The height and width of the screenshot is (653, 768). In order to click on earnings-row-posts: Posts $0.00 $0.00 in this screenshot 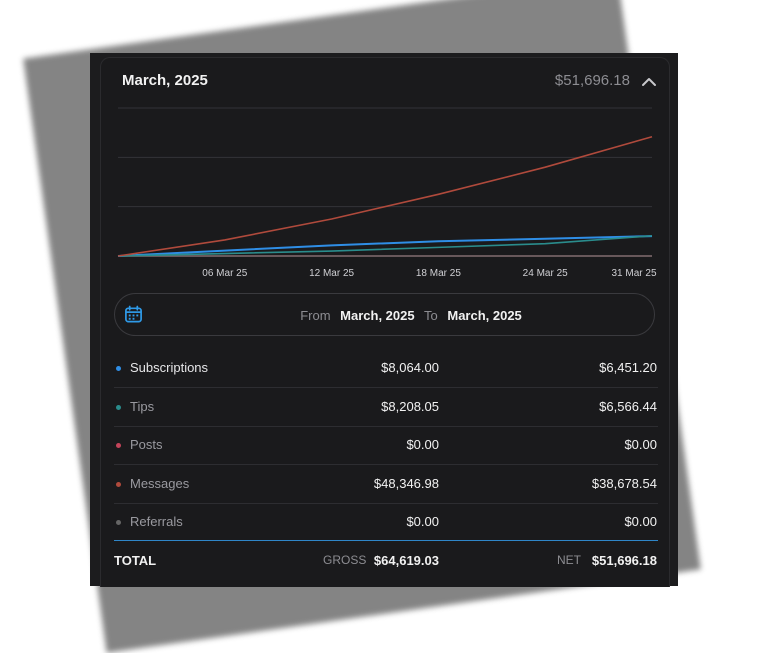, I will do `click(386, 445)`.